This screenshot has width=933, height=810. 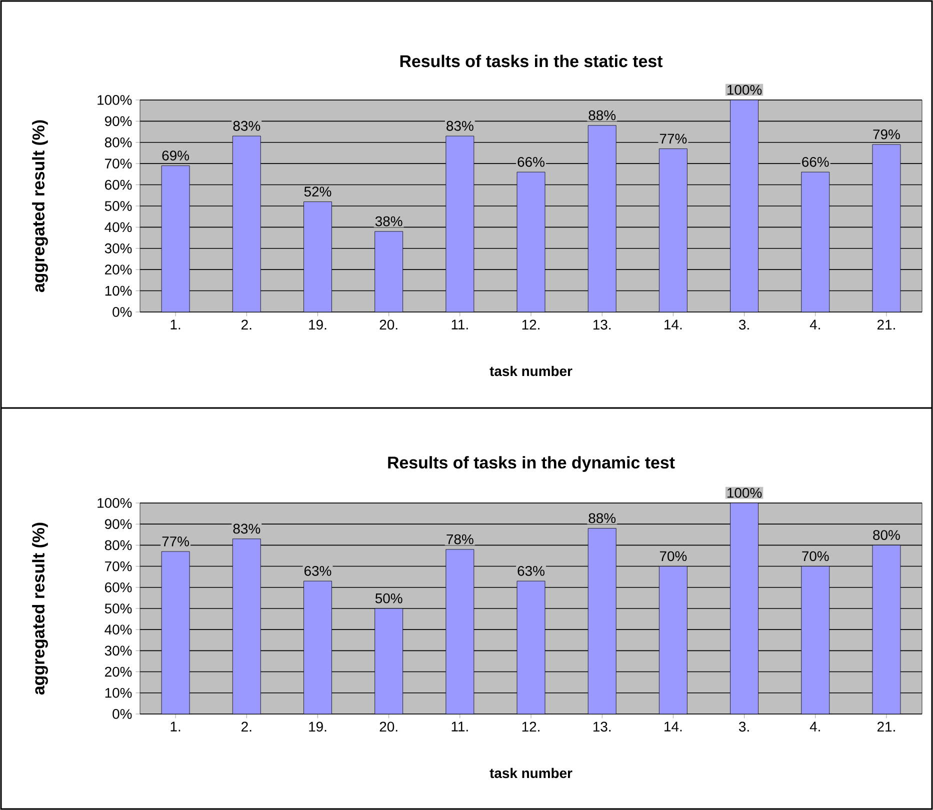 What do you see at coordinates (886, 134) in the screenshot?
I see `data-label: 79%` at bounding box center [886, 134].